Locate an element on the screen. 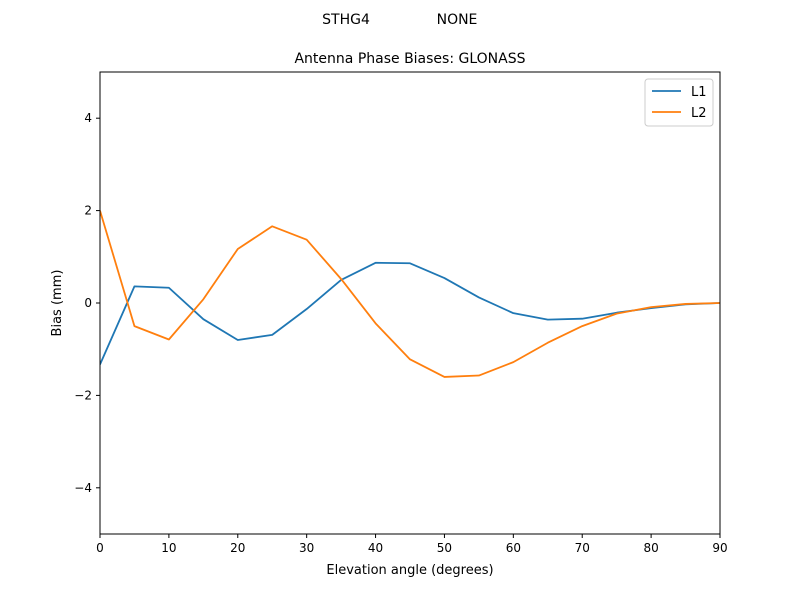 The width and height of the screenshot is (800, 600). x-tick-label: 80 is located at coordinates (650, 548).